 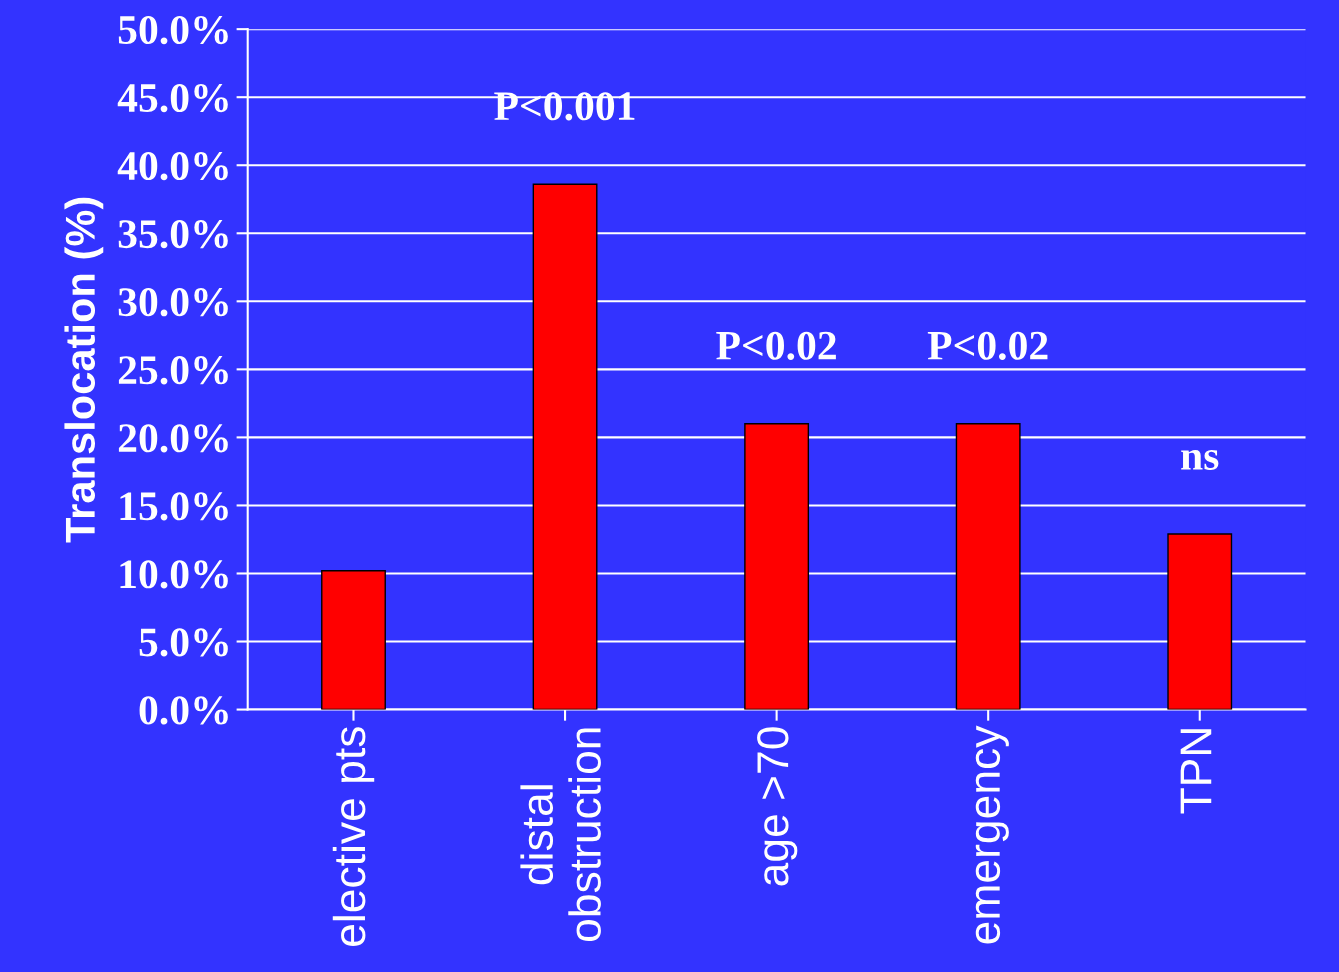 What do you see at coordinates (777, 806) in the screenshot?
I see `x-tick-label: age >70` at bounding box center [777, 806].